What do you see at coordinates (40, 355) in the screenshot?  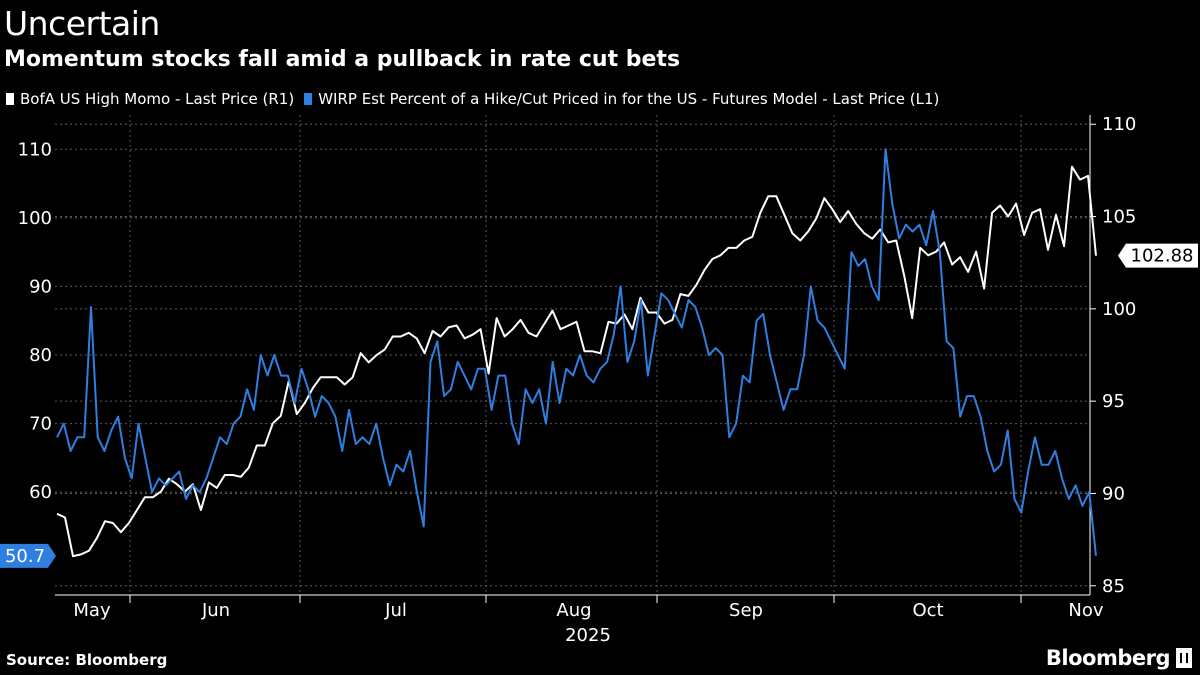 I see `left-tick-label: 80` at bounding box center [40, 355].